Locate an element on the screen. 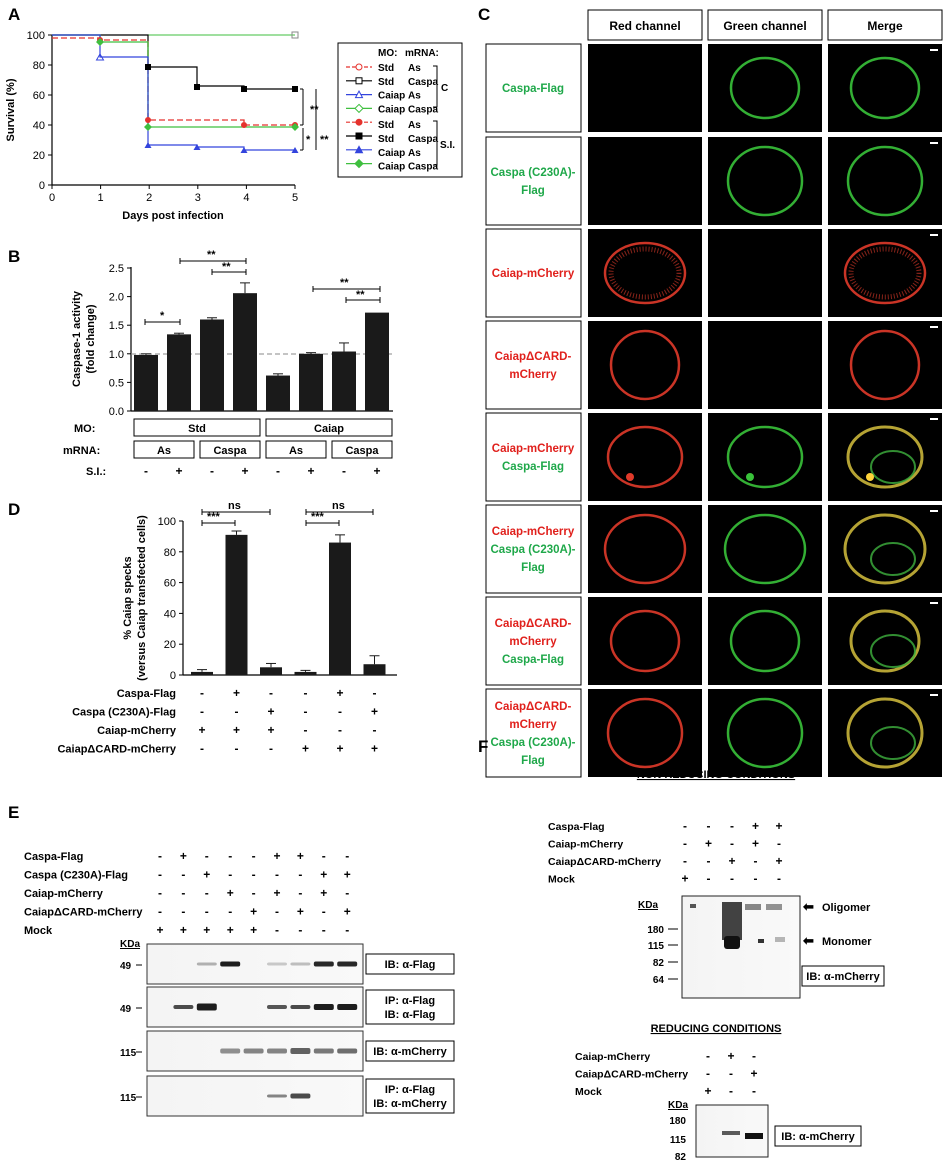 The width and height of the screenshot is (951, 1171). a-xtick-label: 4 is located at coordinates (246, 198).